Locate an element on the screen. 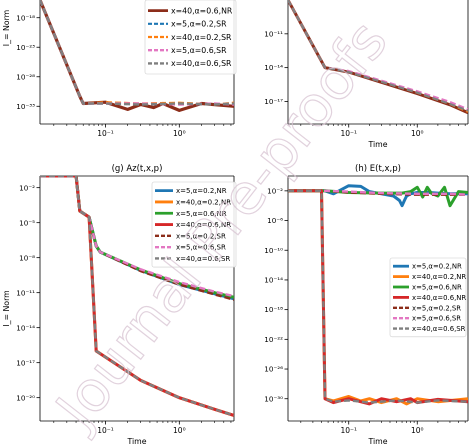  y-tick-label: 10⁻⁶ is located at coordinates (275, 220).